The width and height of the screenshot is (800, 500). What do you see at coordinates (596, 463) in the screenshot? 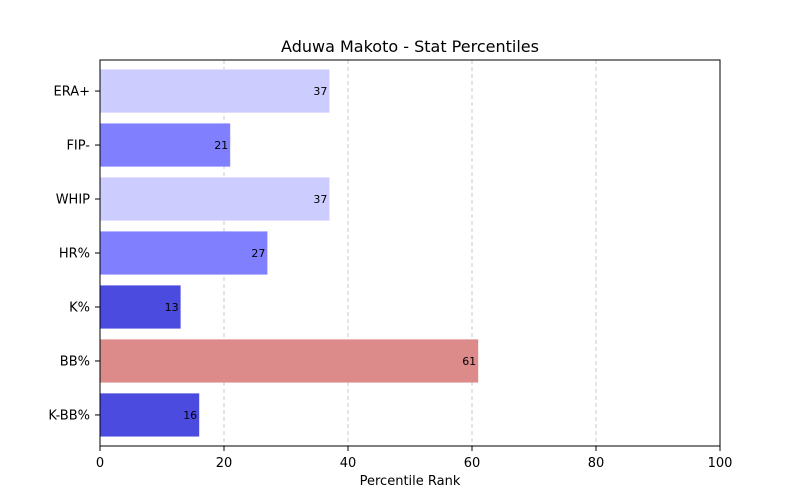
I see `x-tick-label: 80` at bounding box center [596, 463].